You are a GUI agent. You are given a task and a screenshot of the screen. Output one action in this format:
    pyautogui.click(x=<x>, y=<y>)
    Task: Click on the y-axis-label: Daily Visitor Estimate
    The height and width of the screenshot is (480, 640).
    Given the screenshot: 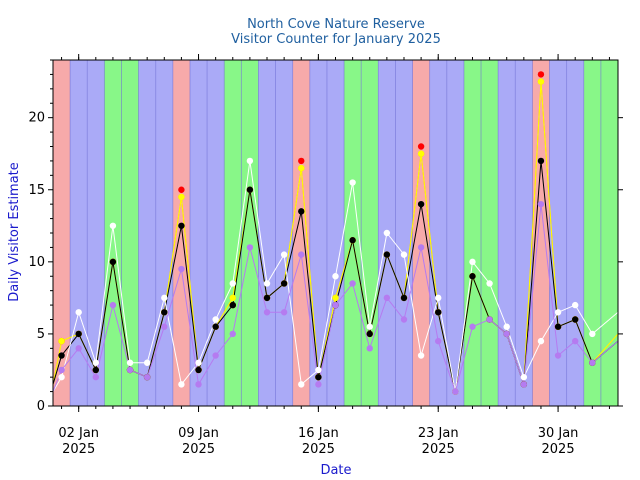 What is the action you would take?
    pyautogui.click(x=14, y=232)
    